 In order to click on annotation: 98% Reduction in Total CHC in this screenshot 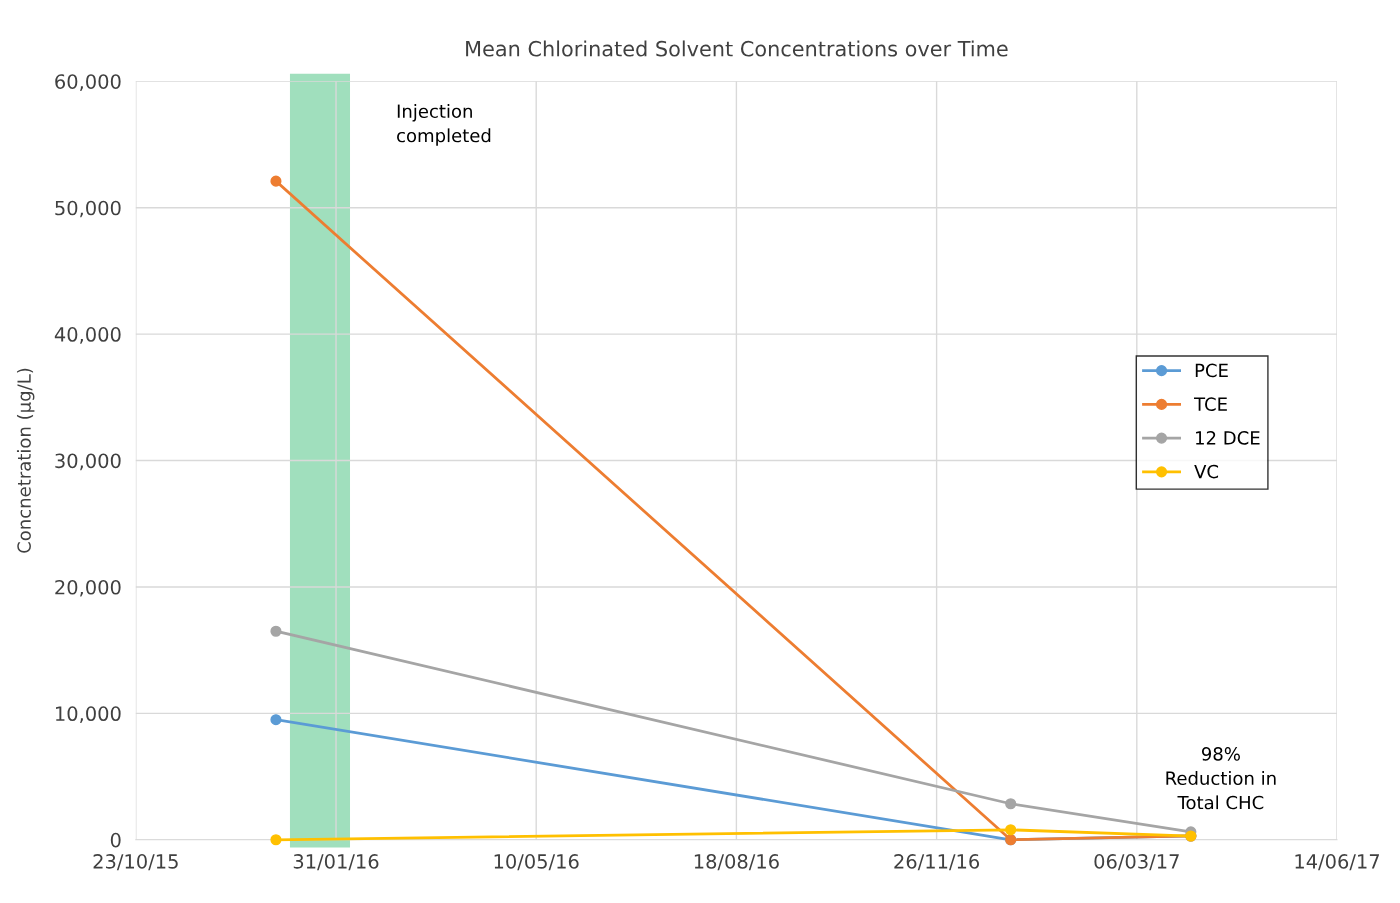, I will do `click(1221, 778)`.